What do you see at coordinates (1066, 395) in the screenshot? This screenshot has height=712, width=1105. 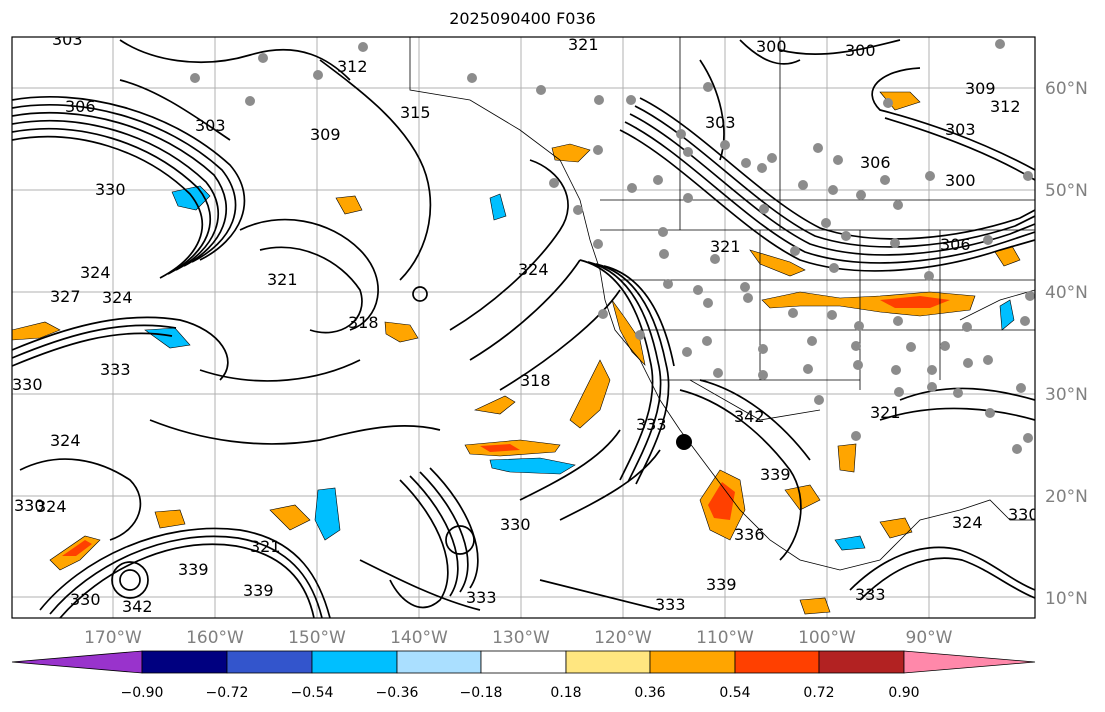 I see `lat-label: 30°N` at bounding box center [1066, 395].